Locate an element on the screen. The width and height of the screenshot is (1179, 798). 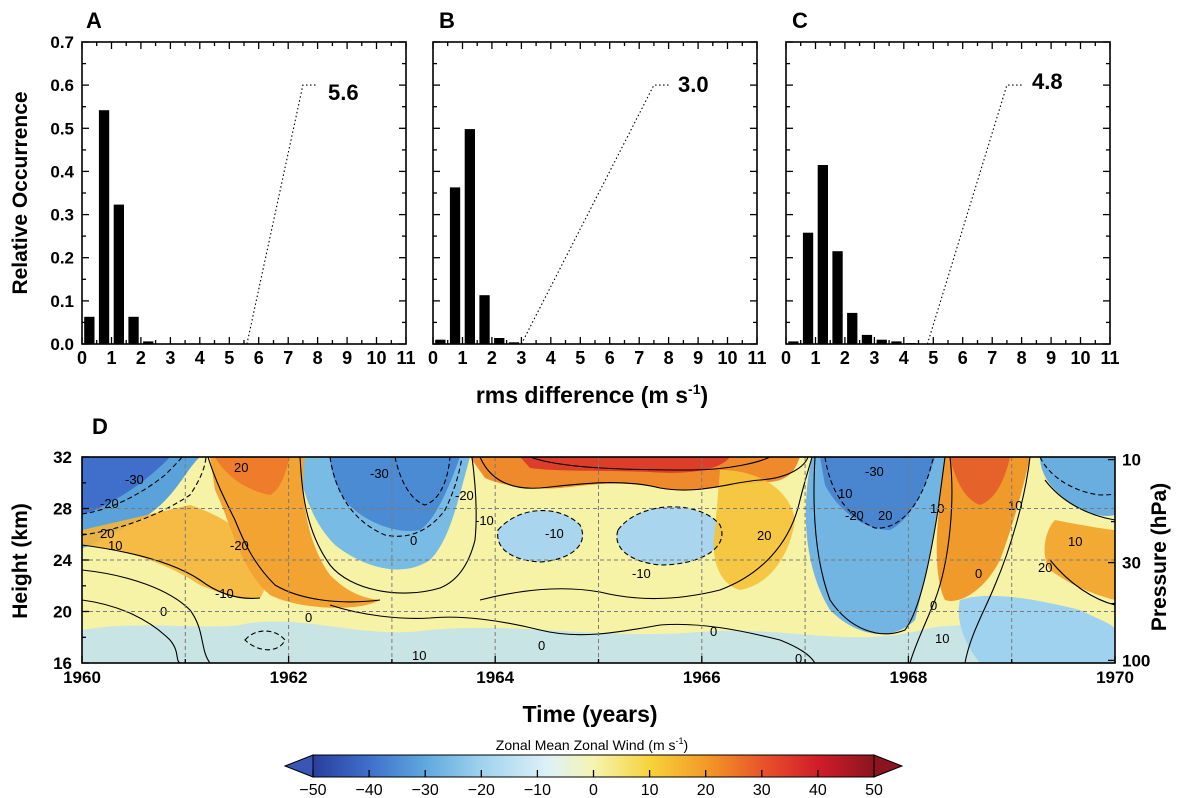
contour-label: -30 is located at coordinates (379, 473).